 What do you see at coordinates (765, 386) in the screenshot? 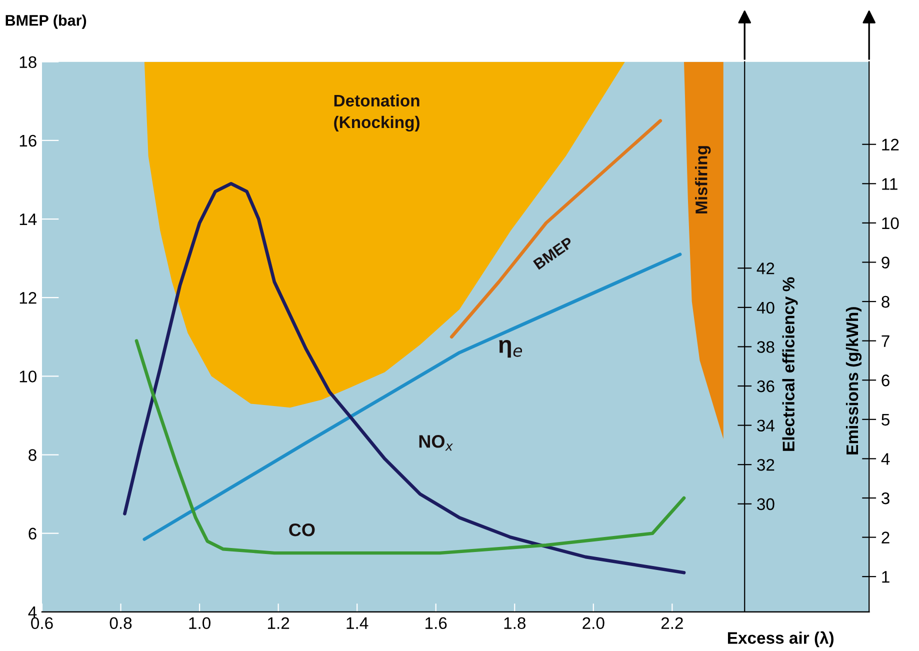
I see `y2-tick-label: 36` at bounding box center [765, 386].